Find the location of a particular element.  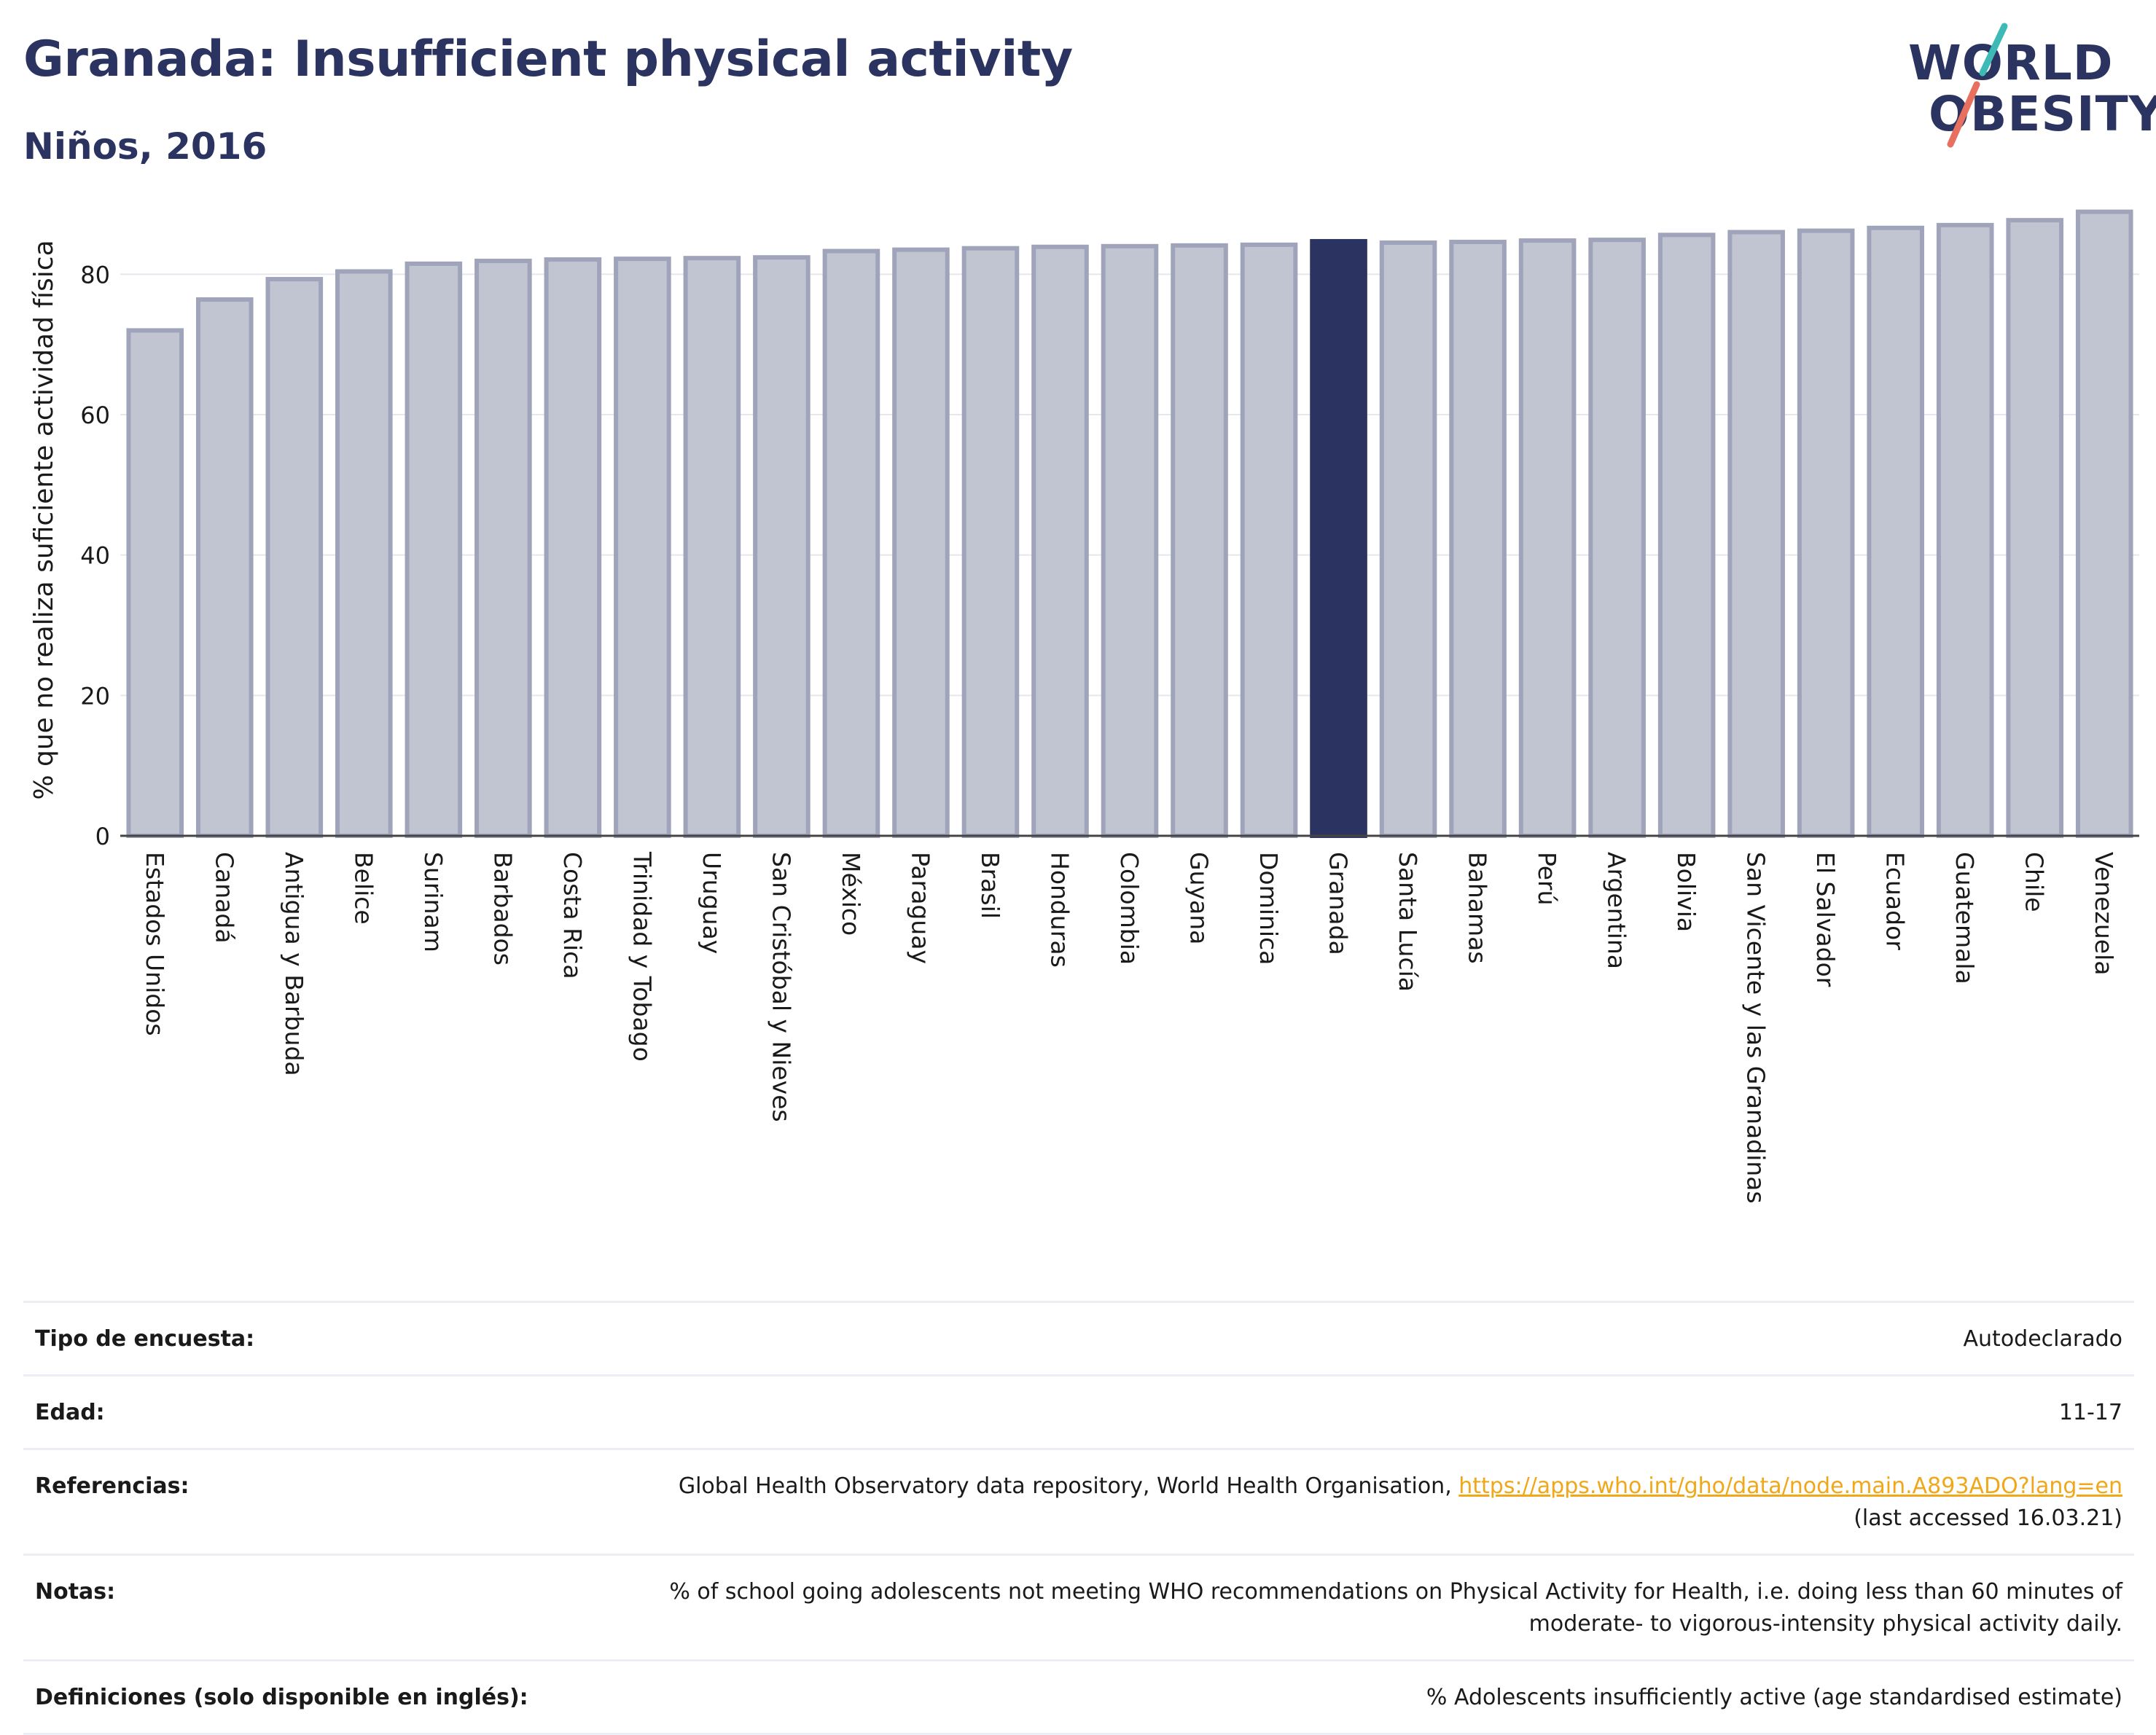

x-tick-label: Uruguay is located at coordinates (712, 903).